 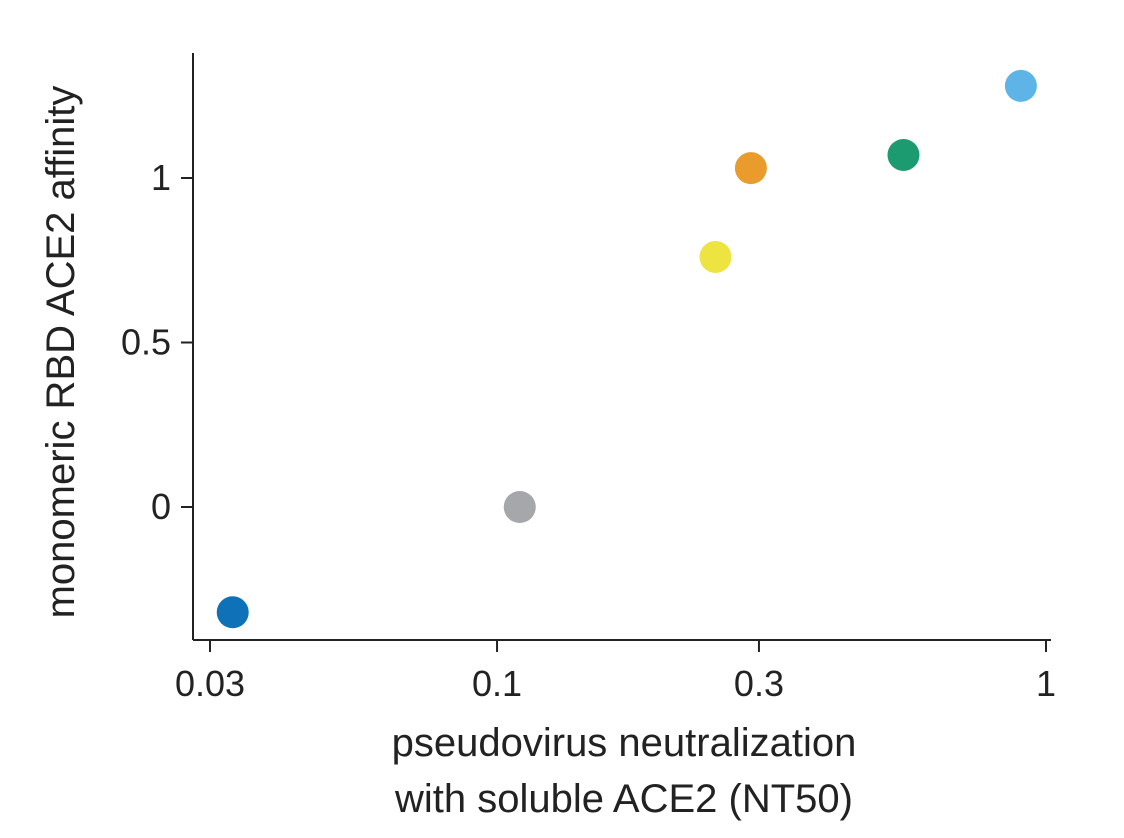 I want to click on x-axis-ticks: 0.03 0.1 0.3 1, so click(x=615, y=672).